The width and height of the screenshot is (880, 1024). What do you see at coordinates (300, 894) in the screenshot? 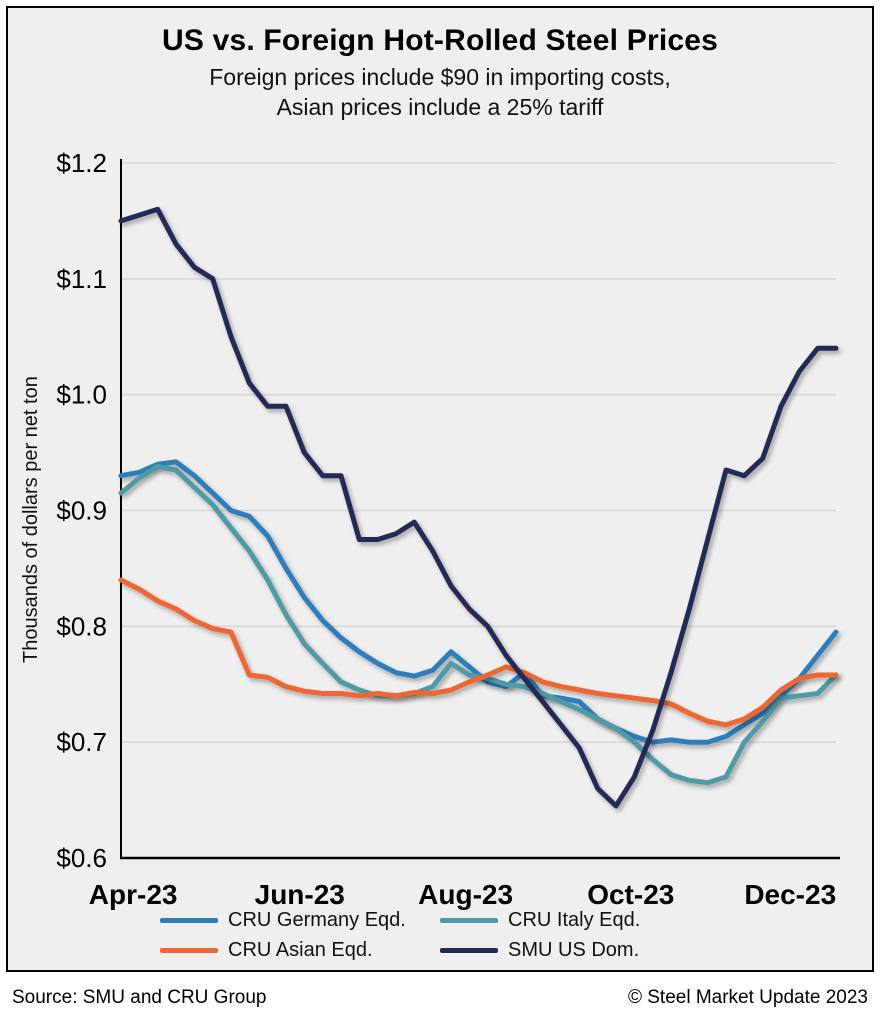
I see `svg-text: Jun-23` at bounding box center [300, 894].